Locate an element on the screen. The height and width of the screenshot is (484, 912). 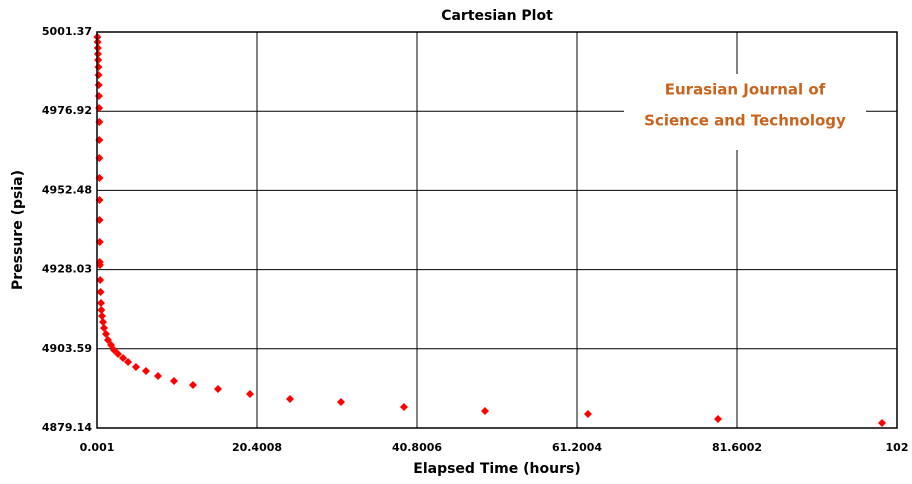
annotation-box is located at coordinates (745, 112).